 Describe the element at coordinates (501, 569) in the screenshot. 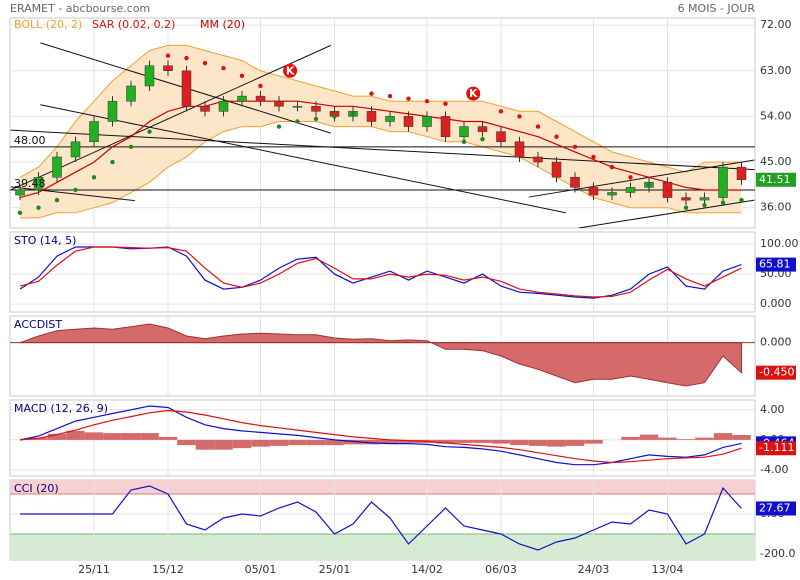

I see `x-tick-label: 06/03` at that location.